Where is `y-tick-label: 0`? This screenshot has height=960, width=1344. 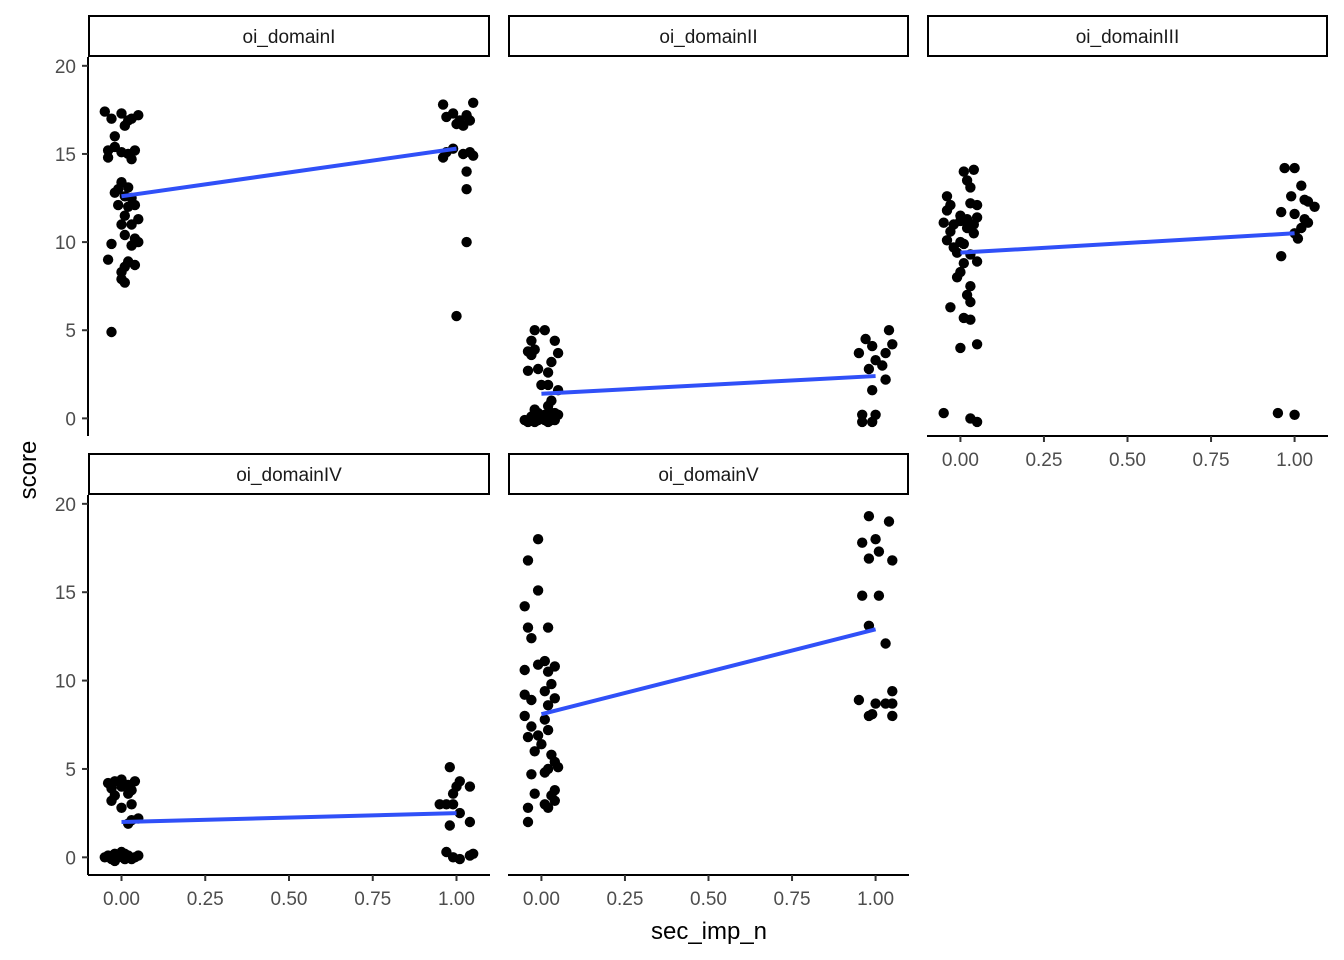 y-tick-label: 0 is located at coordinates (70, 858).